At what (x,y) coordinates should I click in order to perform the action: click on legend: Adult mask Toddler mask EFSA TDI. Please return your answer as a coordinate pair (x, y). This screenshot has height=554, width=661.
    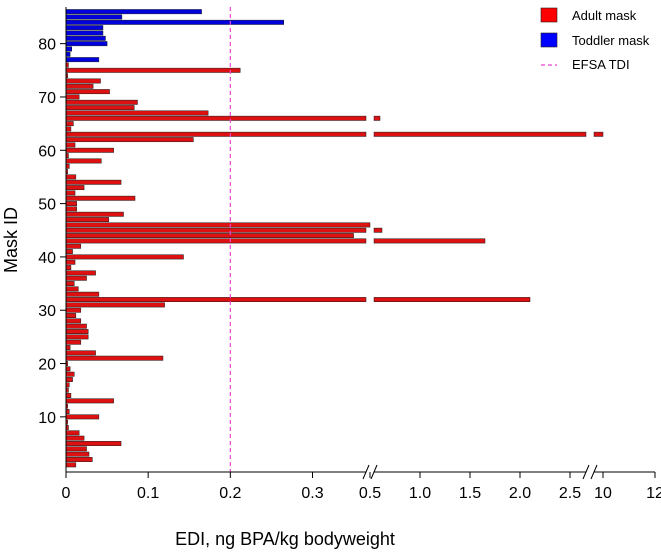
    Looking at the image, I should click on (595, 39).